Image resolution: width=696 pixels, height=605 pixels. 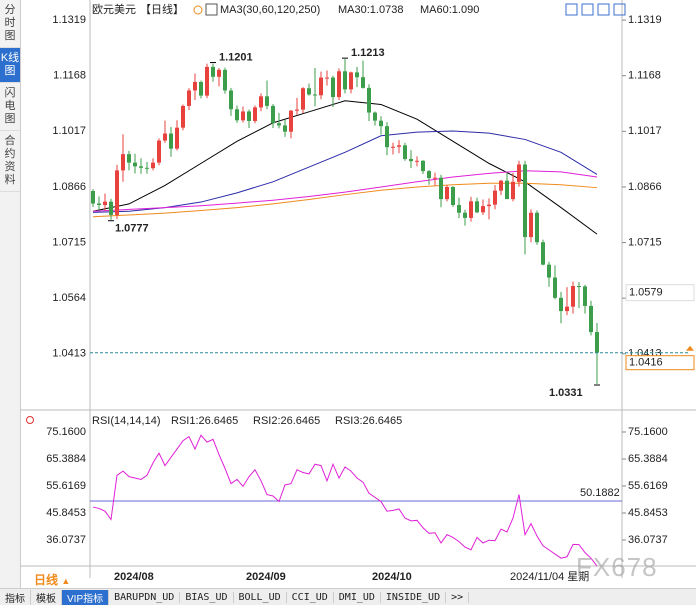 What do you see at coordinates (211, 9) in the screenshot?
I see `indicator-icon` at bounding box center [211, 9].